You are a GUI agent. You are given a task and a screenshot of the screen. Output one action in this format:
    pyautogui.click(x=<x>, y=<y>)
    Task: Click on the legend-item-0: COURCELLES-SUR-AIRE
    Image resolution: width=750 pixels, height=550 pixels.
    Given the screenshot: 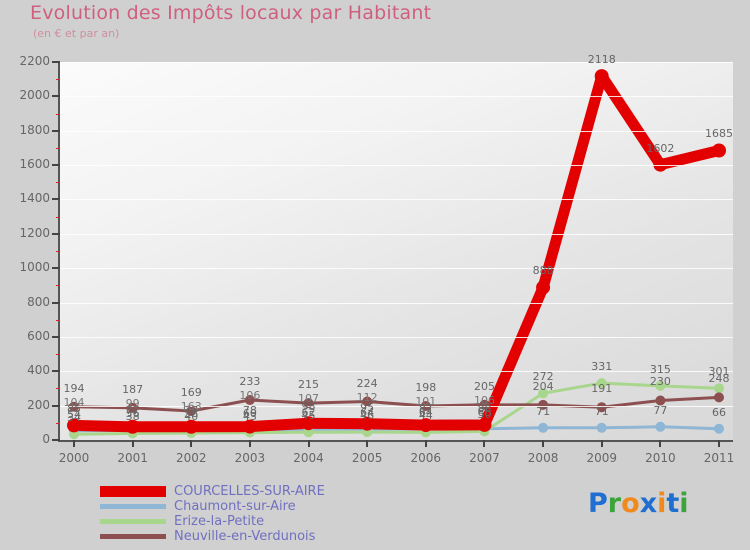 What is the action you would take?
    pyautogui.click(x=212, y=491)
    